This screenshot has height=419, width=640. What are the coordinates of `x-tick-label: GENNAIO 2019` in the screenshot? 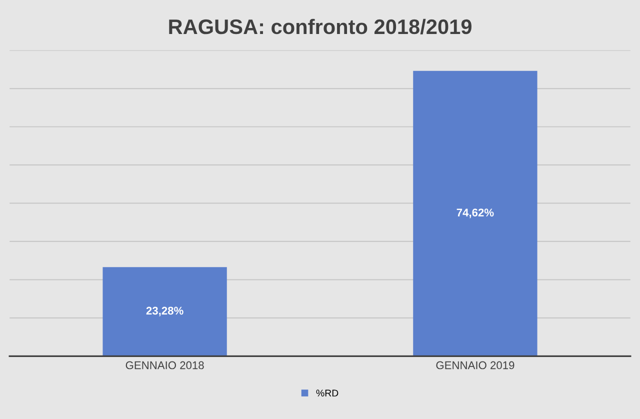 It's located at (475, 365).